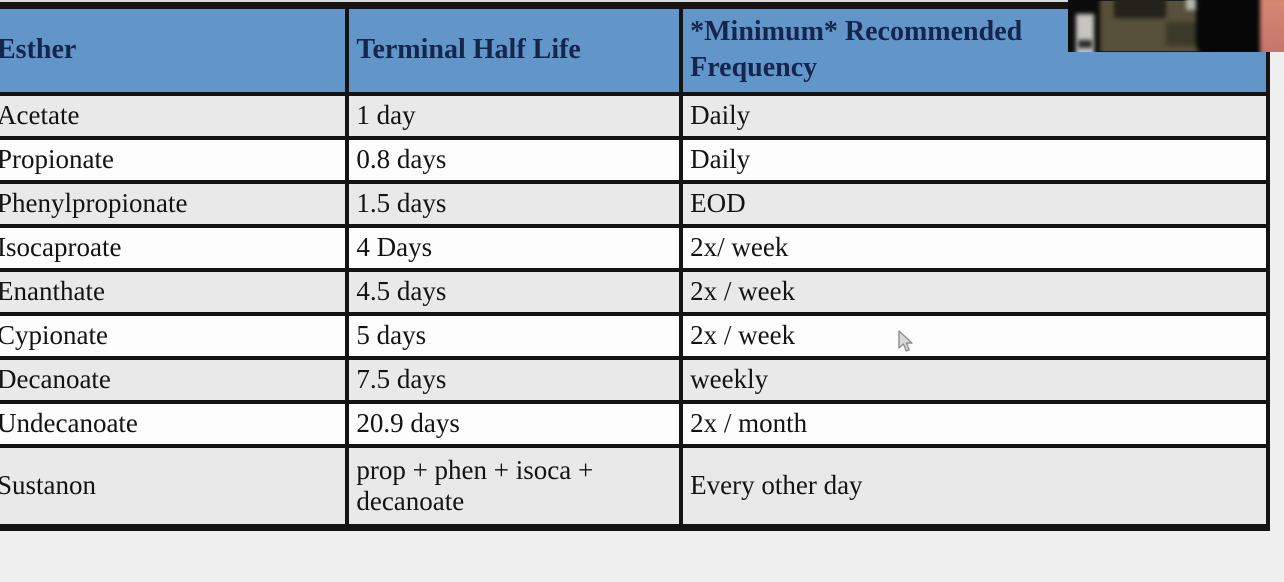  I want to click on table-row: Phenylpropionate 1.5 days EOD, so click(635, 203).